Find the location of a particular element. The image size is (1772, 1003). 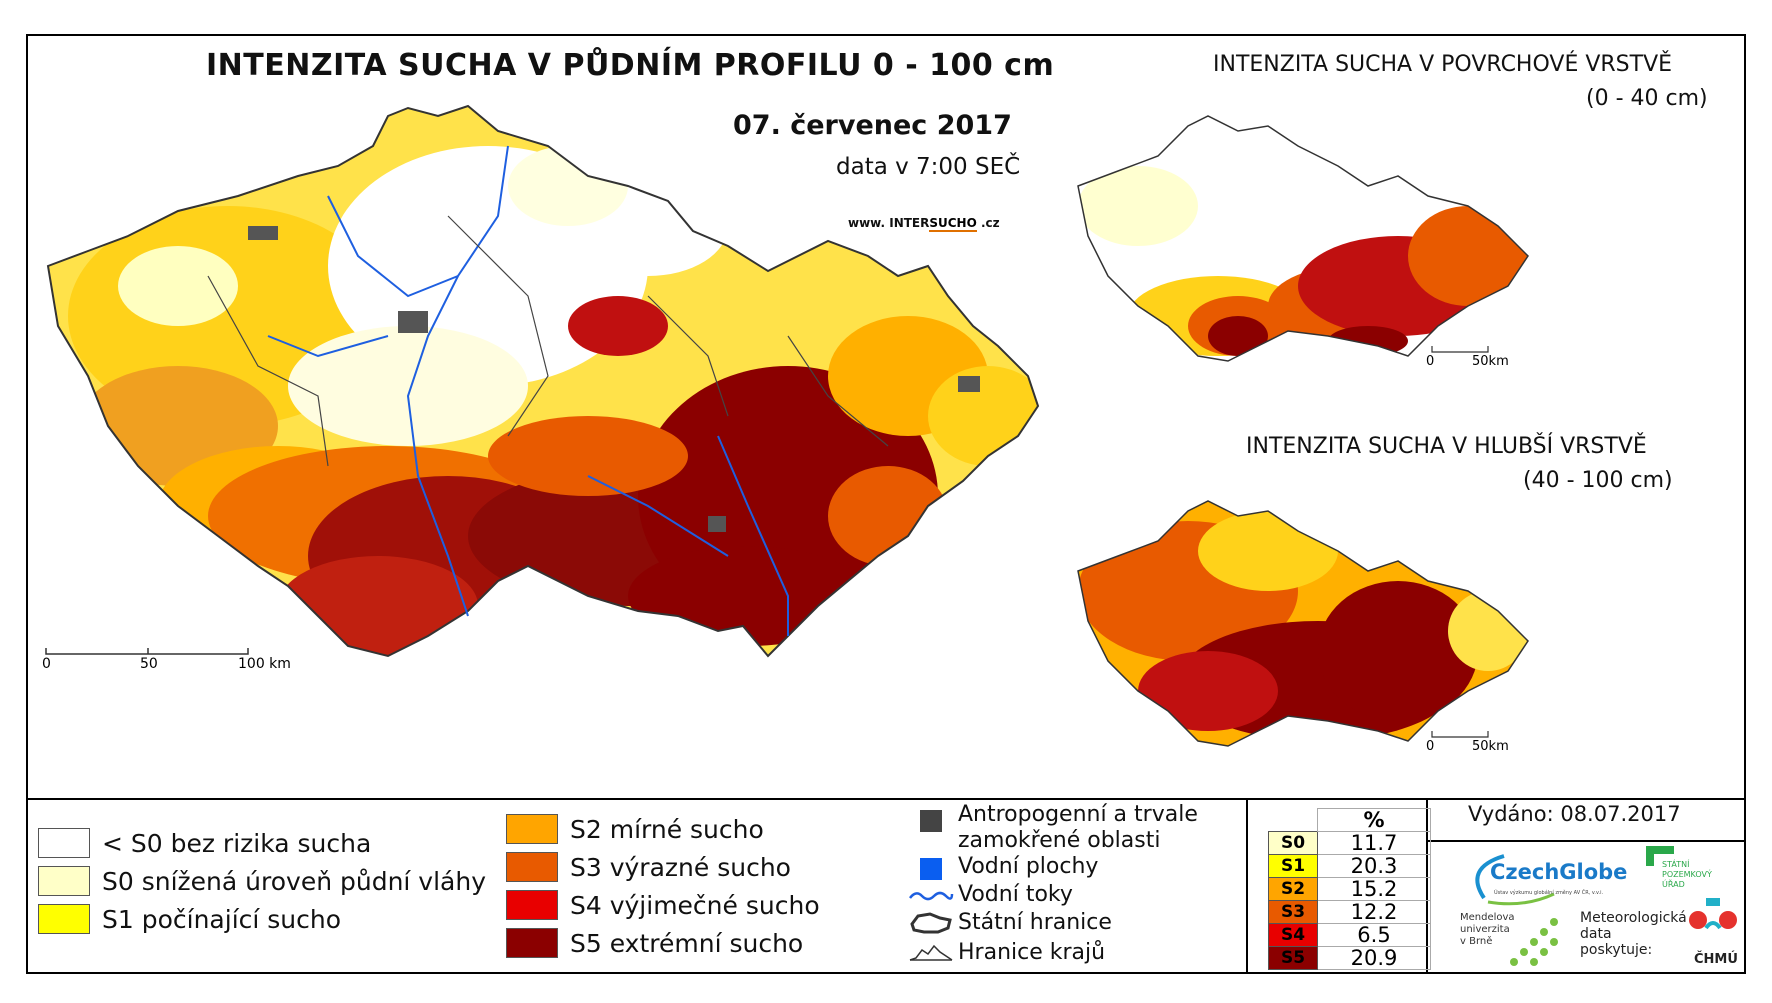

swatch-s2 is located at coordinates (532, 829).